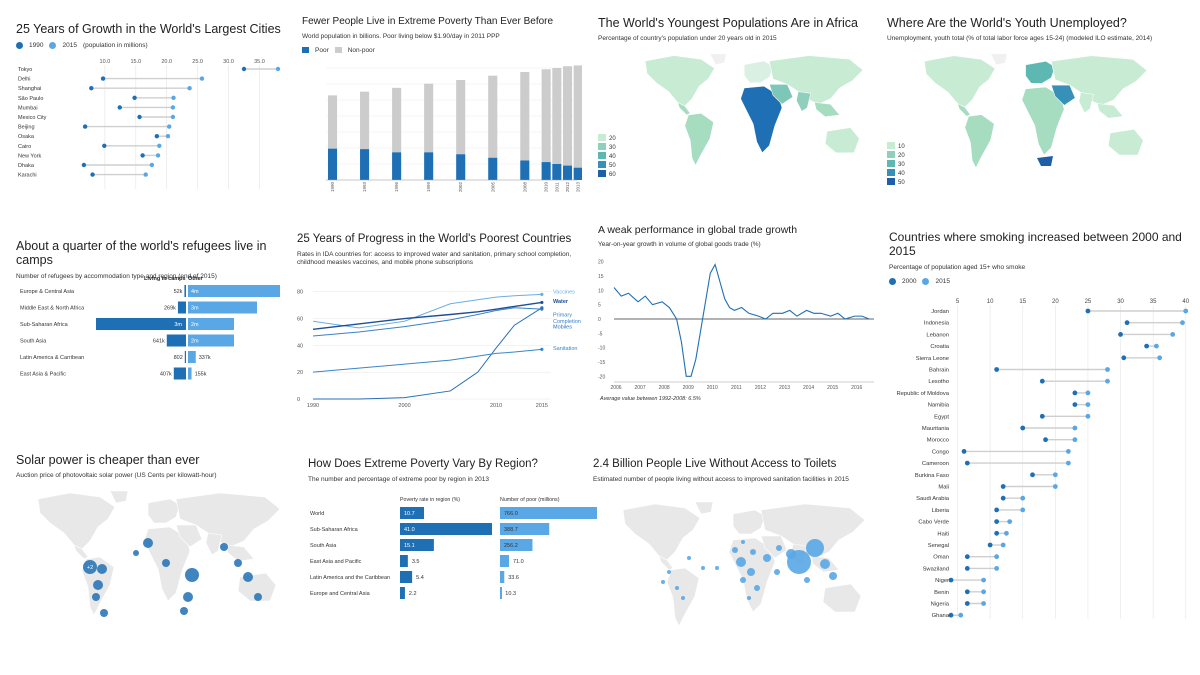 This screenshot has height=675, width=1200. What do you see at coordinates (409, 530) in the screenshot?
I see `value-label: 41.0` at bounding box center [409, 530].